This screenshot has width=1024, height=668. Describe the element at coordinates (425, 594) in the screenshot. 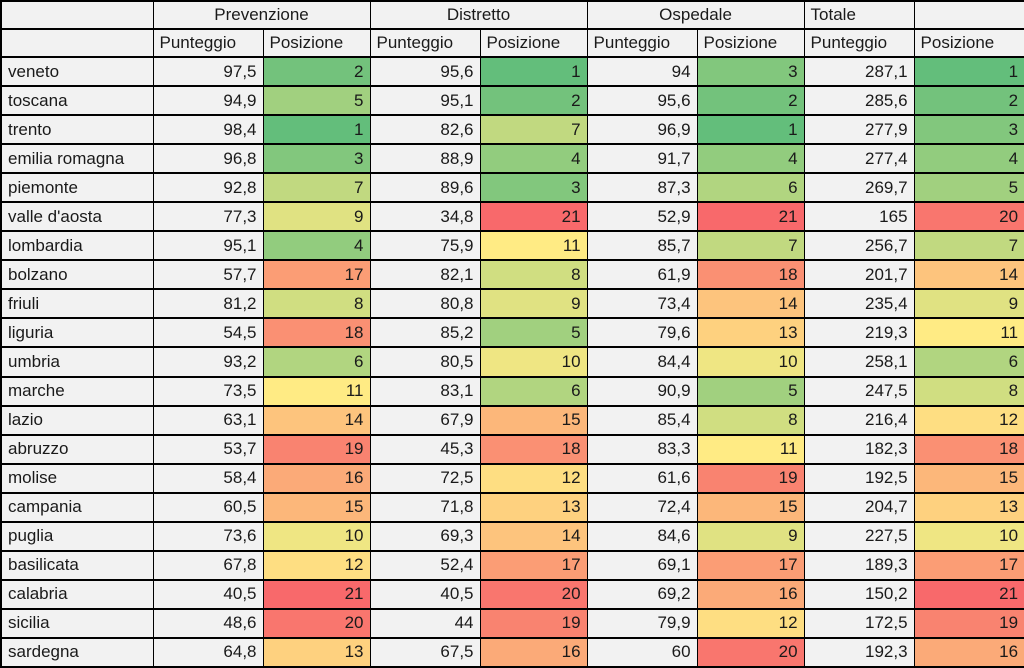

I see `distretto-punteggio-cell: 40,5` at that location.